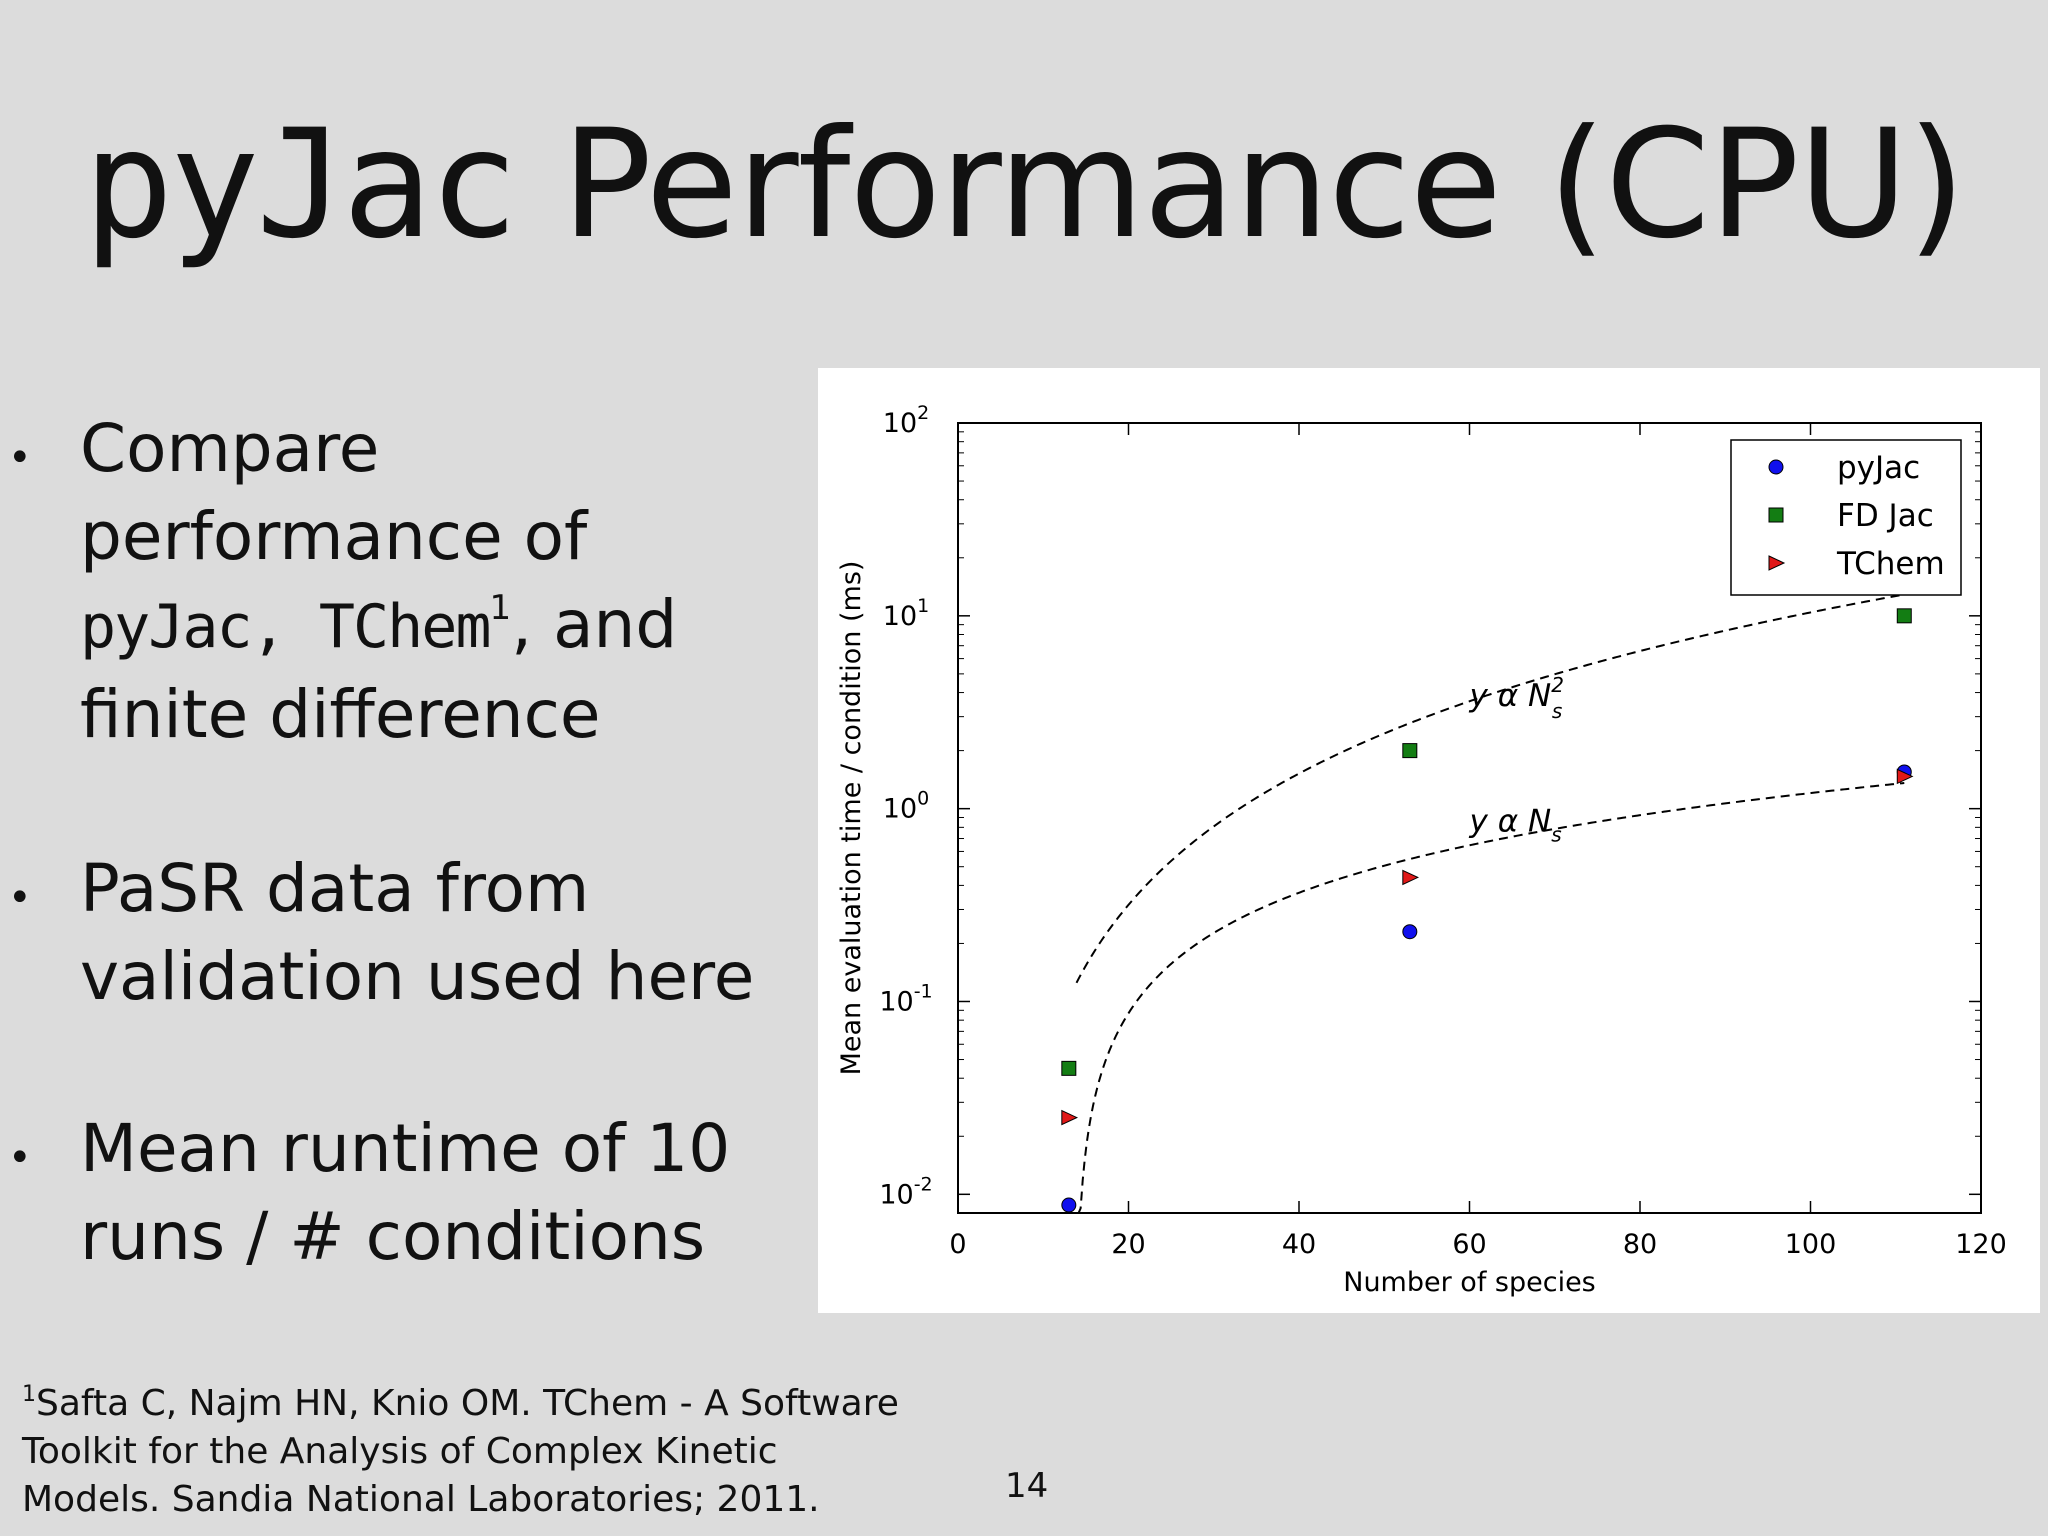 The height and width of the screenshot is (1536, 2048). I want to click on x-tick-label: 20, so click(1128, 1244).